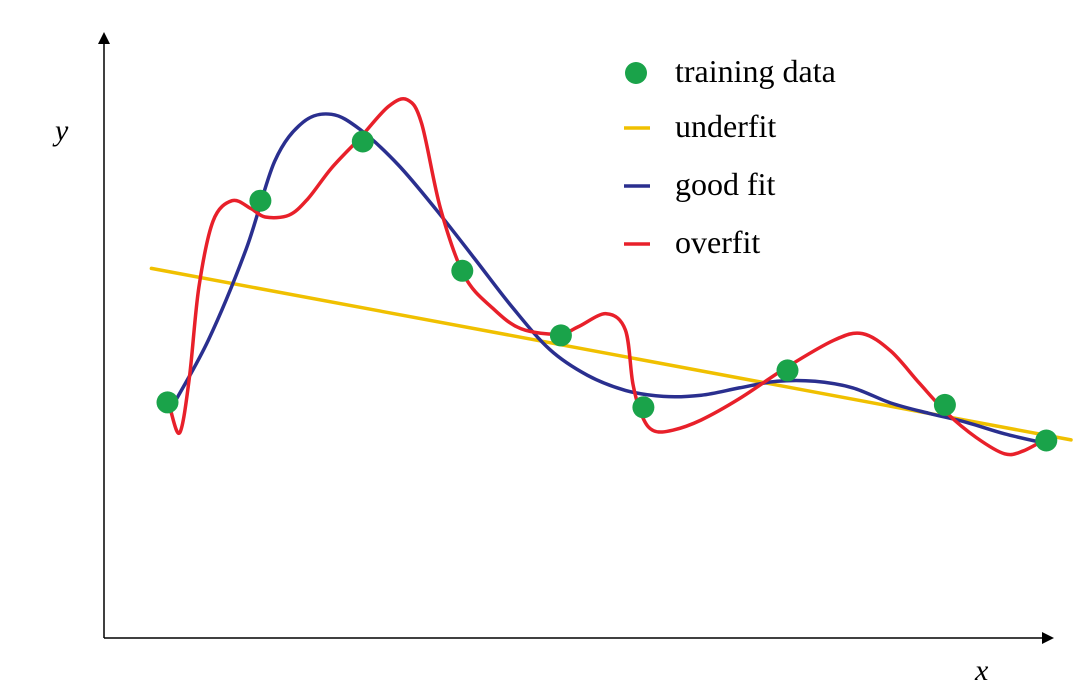 The width and height of the screenshot is (1077, 693). Describe the element at coordinates (730, 156) in the screenshot. I see `legend: training data underfit good fit overfit` at that location.